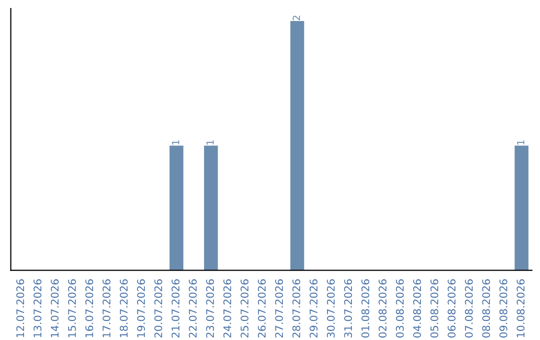 This screenshot has width=540, height=340. I want to click on x-tick-label: 10.08.2026, so click(520, 308).